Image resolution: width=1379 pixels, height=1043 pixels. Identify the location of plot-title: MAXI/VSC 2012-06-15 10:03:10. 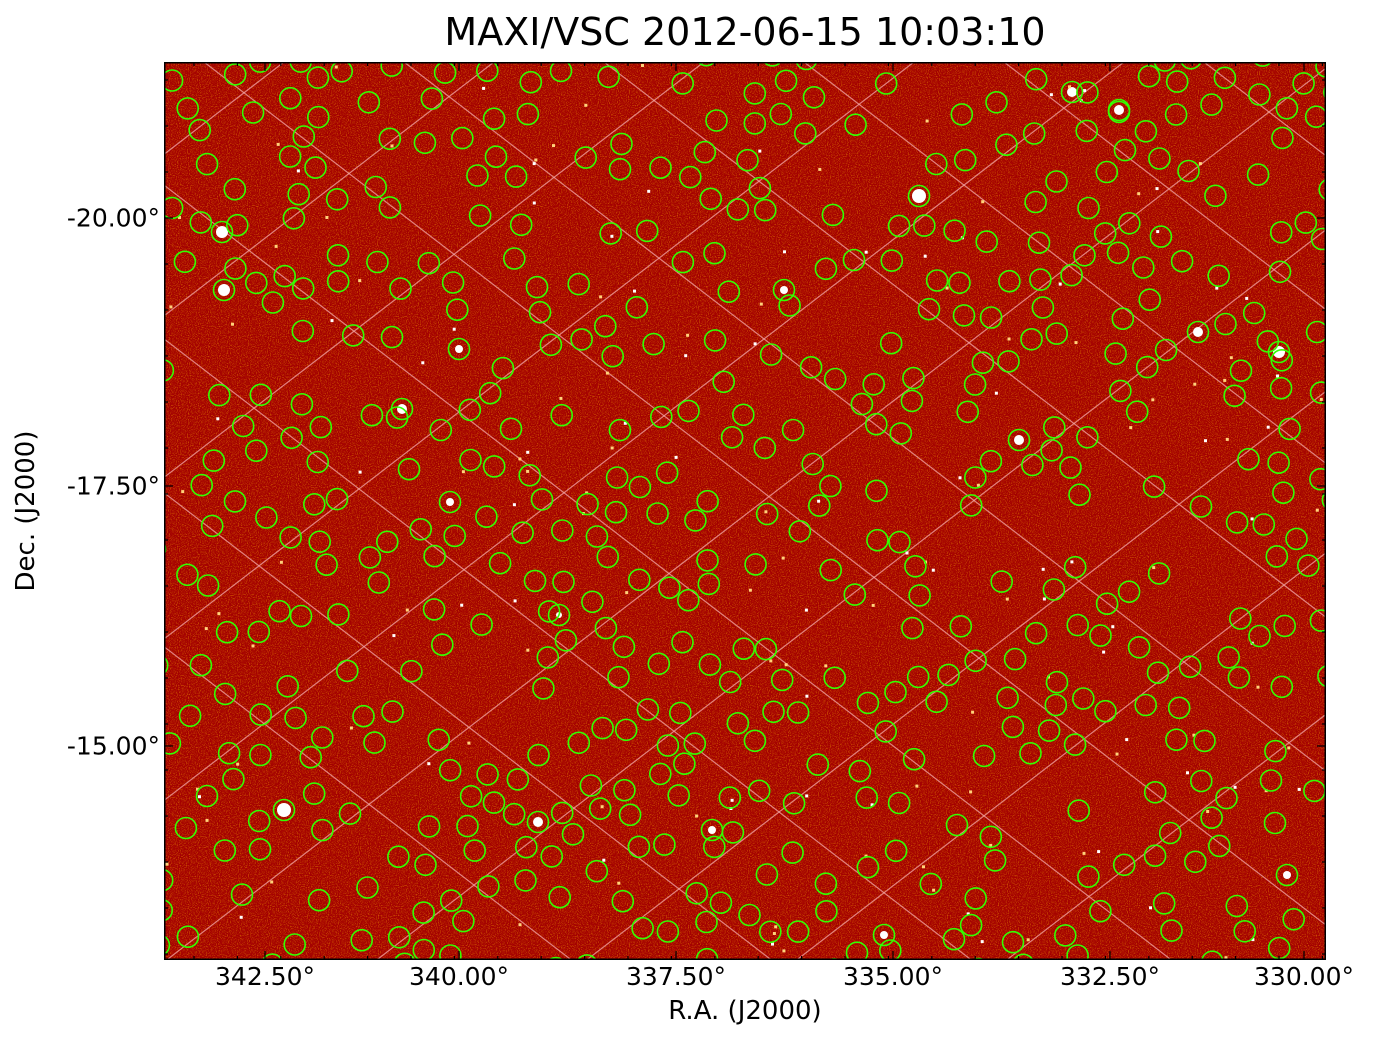
(745, 32).